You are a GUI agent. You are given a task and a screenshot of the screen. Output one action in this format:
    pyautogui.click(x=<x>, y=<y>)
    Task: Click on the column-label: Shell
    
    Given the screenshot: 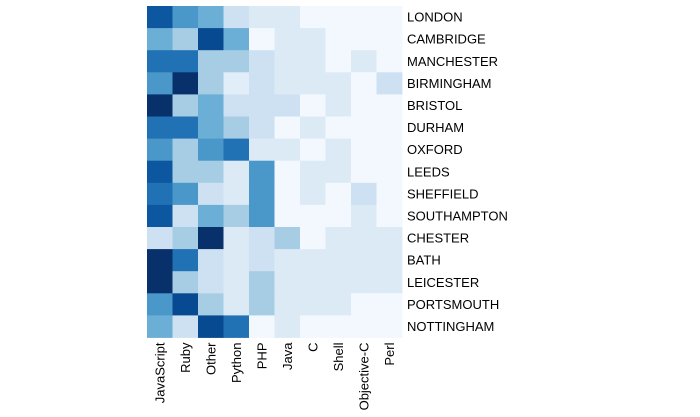 What is the action you would take?
    pyautogui.click(x=338, y=356)
    